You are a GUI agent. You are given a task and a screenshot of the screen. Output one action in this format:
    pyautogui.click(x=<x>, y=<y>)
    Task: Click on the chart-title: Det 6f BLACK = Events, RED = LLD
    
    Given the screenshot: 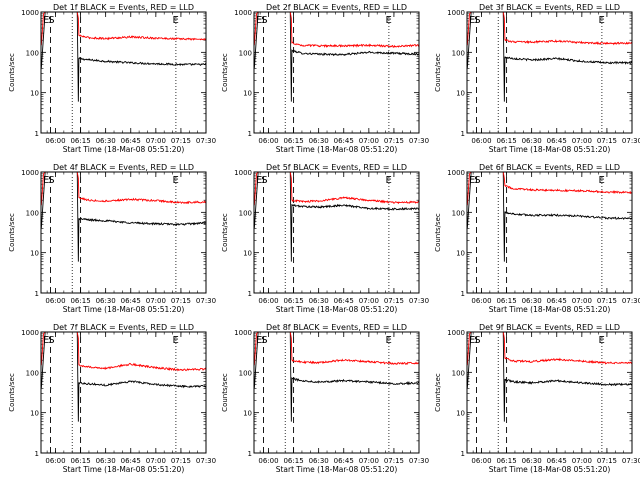 What is the action you would take?
    pyautogui.click(x=549, y=167)
    